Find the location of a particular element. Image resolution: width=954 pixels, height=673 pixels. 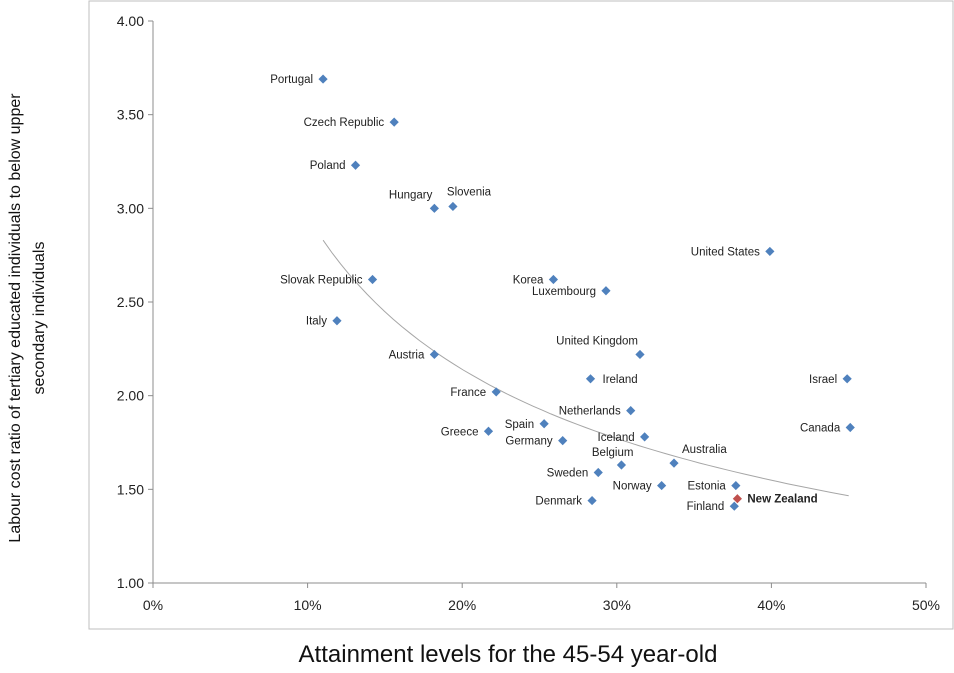

point-iceland is located at coordinates (645, 437).